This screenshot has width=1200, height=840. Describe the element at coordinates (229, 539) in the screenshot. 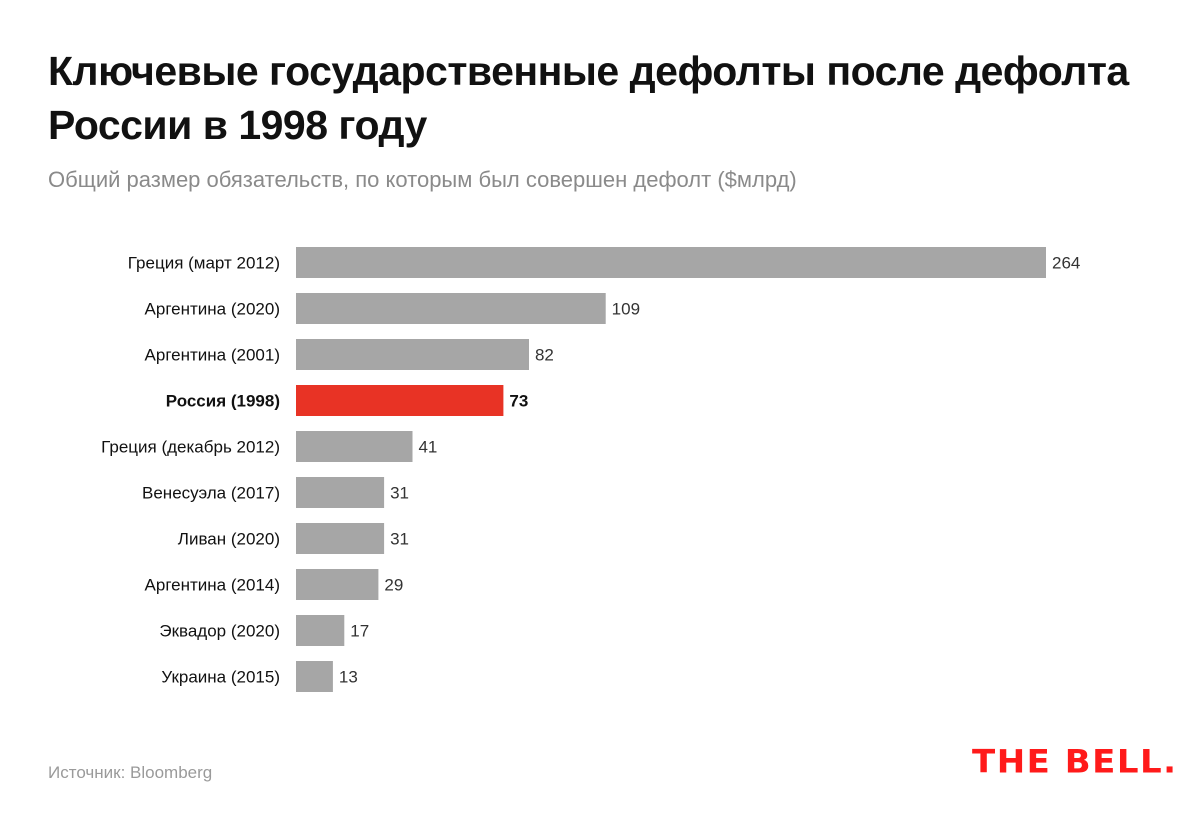

I see `category-label: Ливан (2020)` at that location.